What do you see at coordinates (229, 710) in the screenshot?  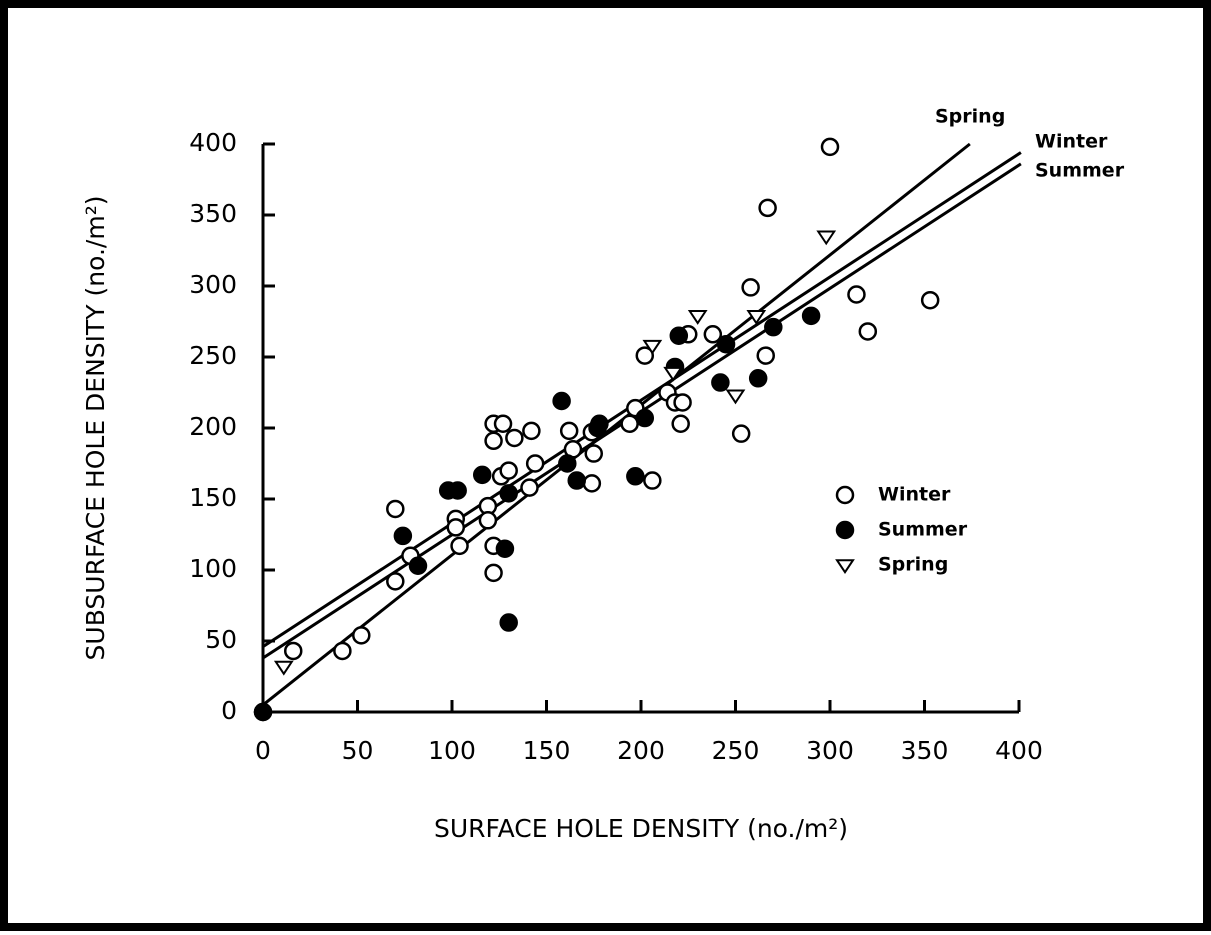 I see `y-tick-label: 0` at bounding box center [229, 710].